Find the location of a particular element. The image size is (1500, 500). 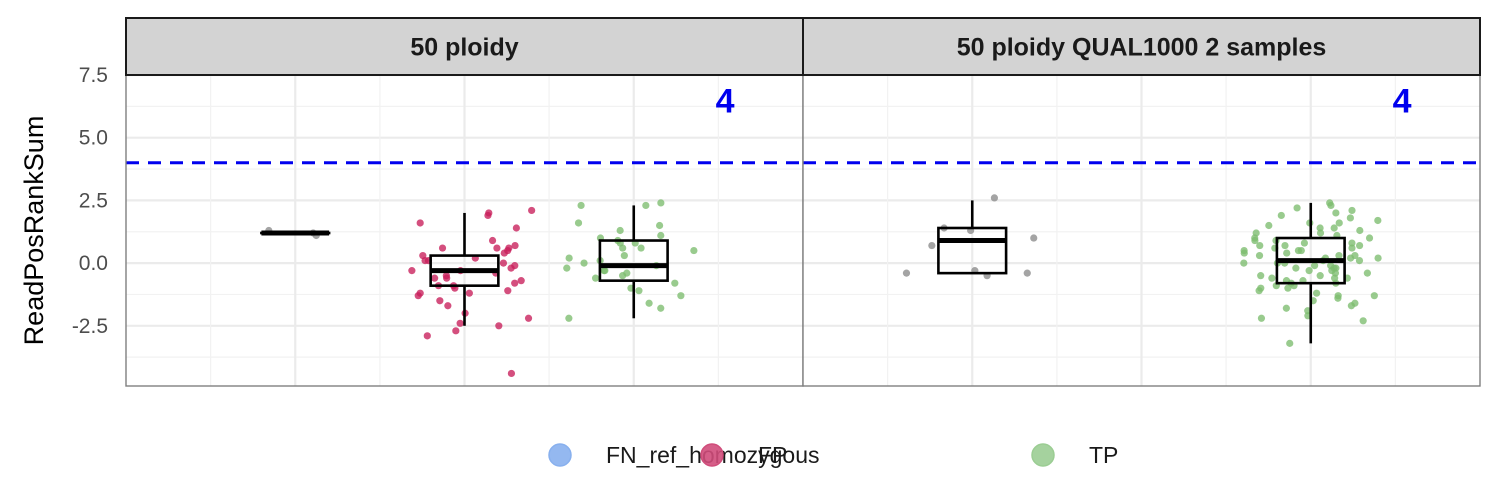

facet-strip-label: 50 ploidy is located at coordinates (464, 48).